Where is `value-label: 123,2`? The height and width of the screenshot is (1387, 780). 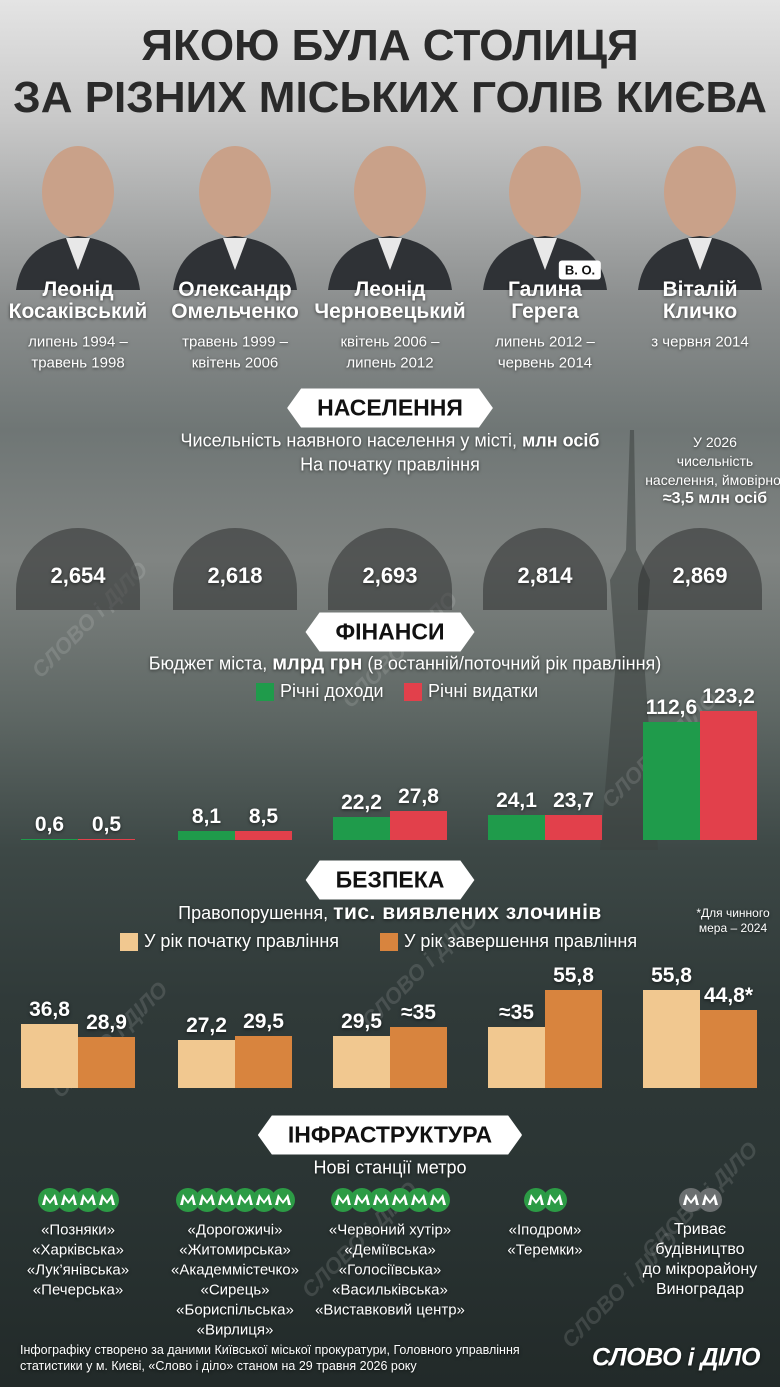
value-label: 123,2 is located at coordinates (728, 696).